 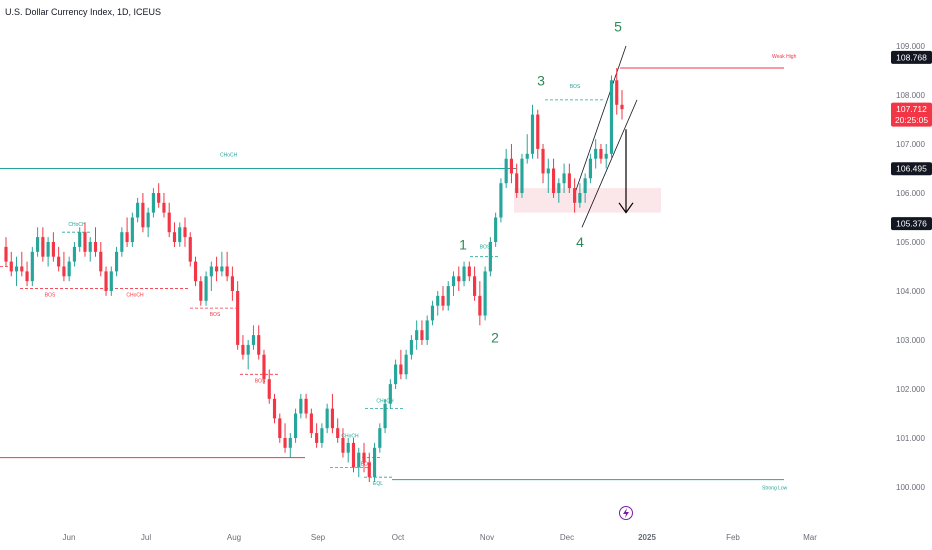 I want to click on chart-title: U.S. Dollar Currency Index, 1D, ICEUS, so click(x=83, y=12).